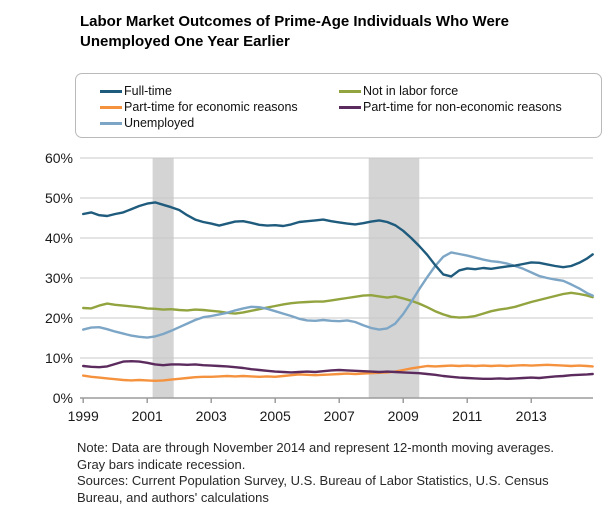 The height and width of the screenshot is (531, 613). Describe the element at coordinates (148, 91) in the screenshot. I see `legend-label-full-time: Full-time` at that location.